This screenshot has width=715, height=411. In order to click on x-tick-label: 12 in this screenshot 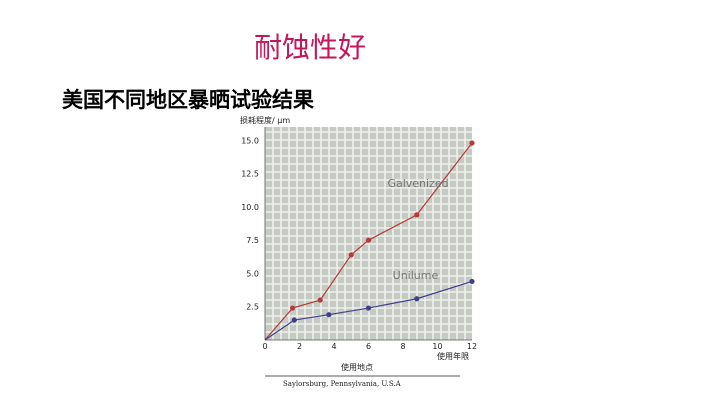, I will do `click(472, 346)`.